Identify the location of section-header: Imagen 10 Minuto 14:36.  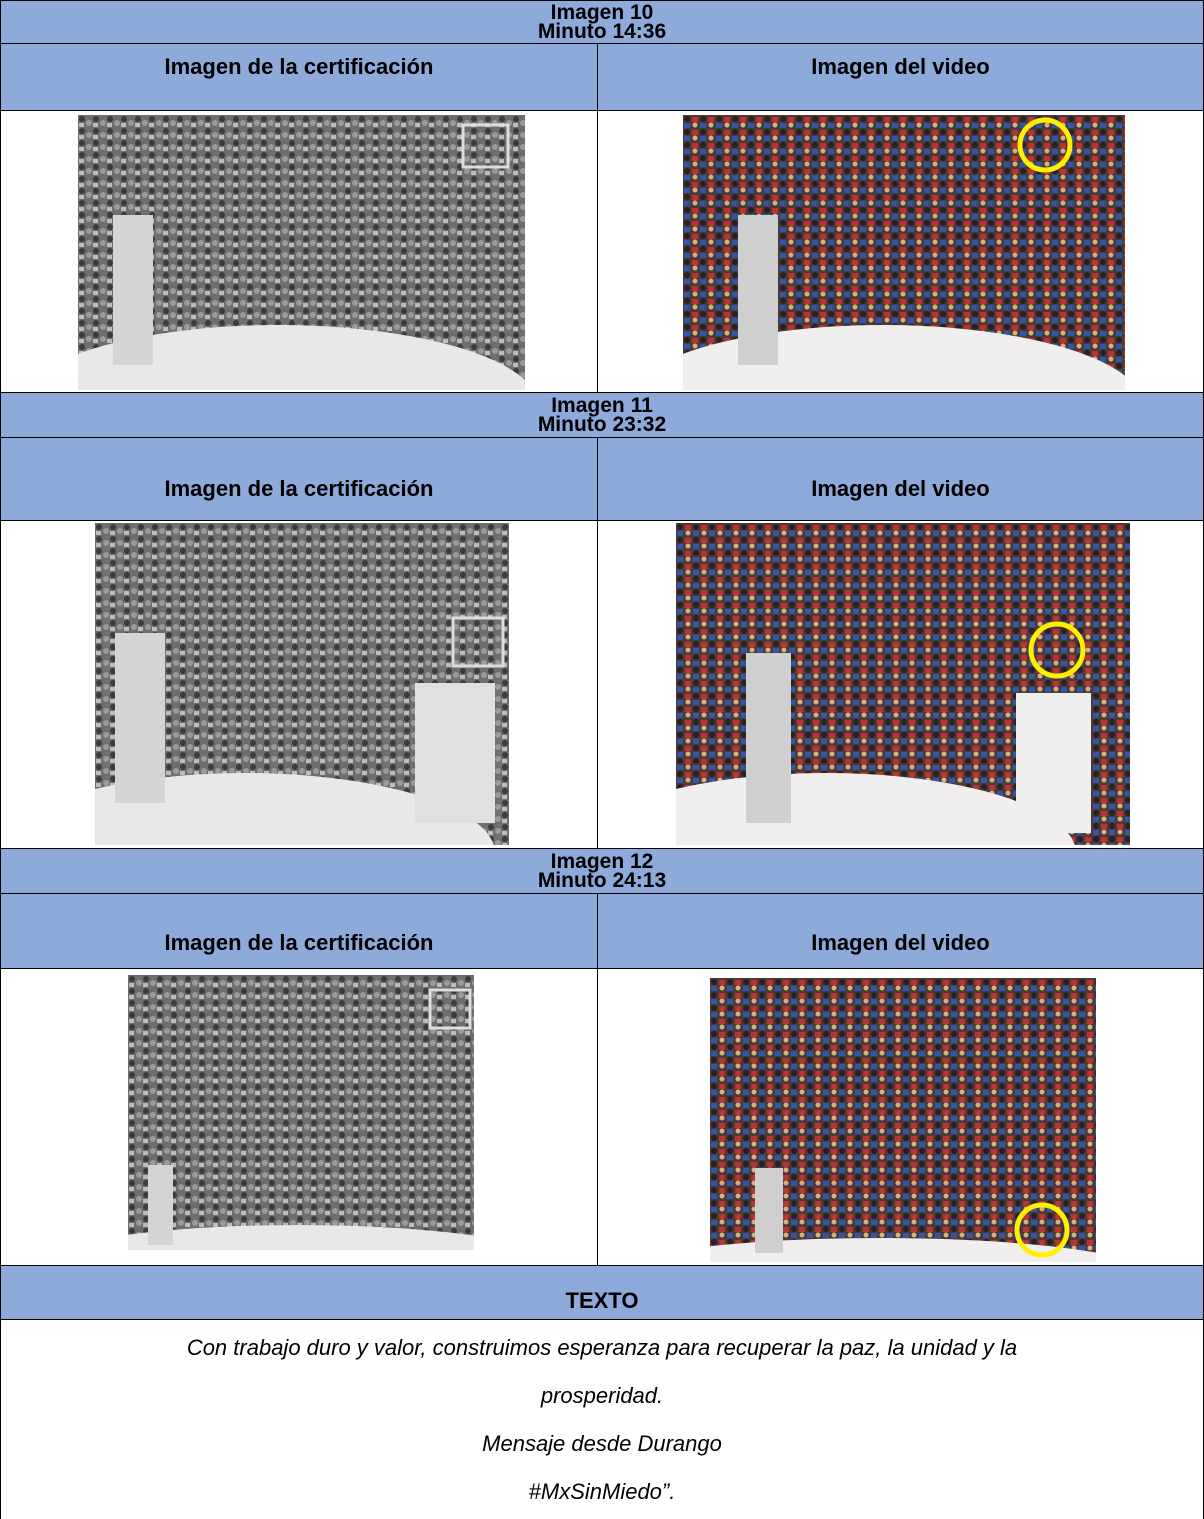
(602, 22).